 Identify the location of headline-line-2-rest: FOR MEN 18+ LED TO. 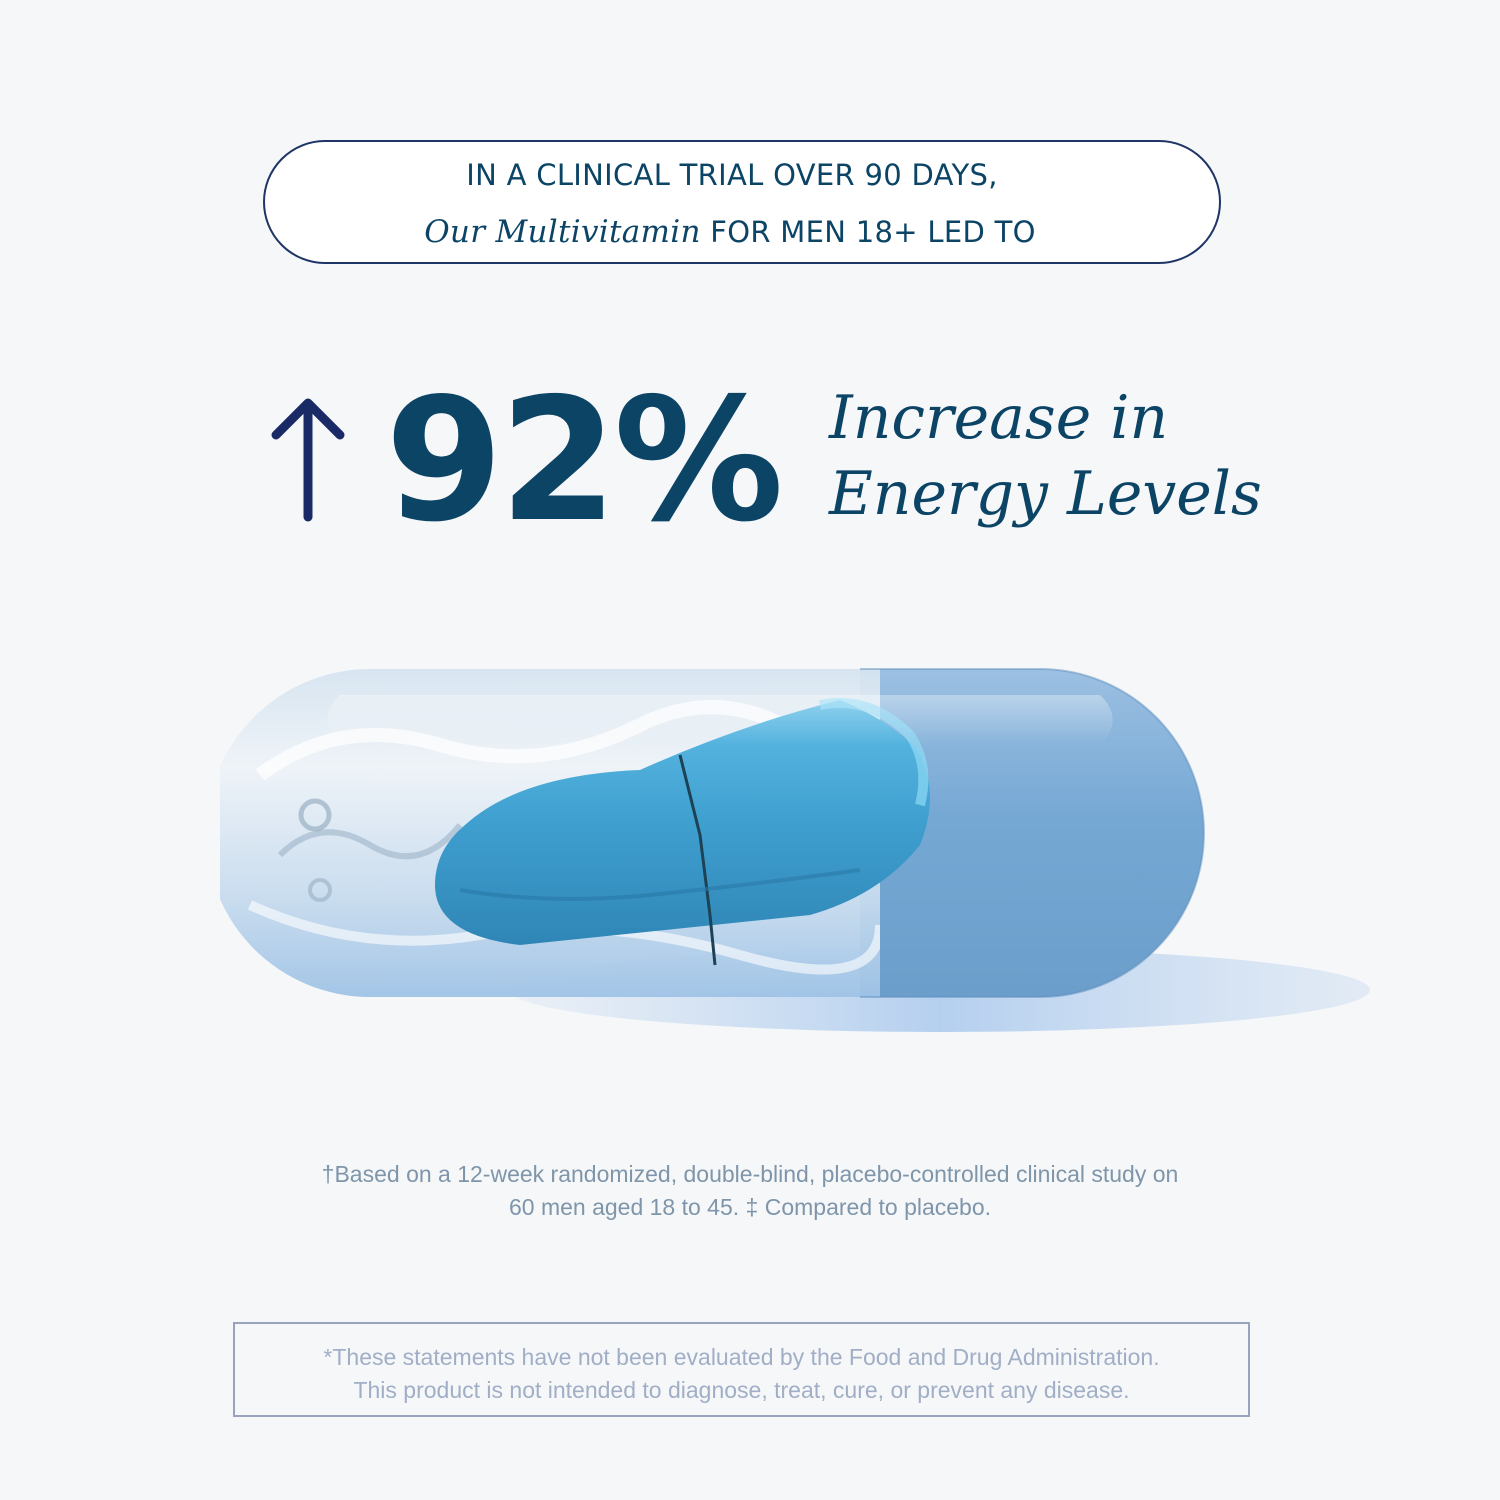
(868, 232).